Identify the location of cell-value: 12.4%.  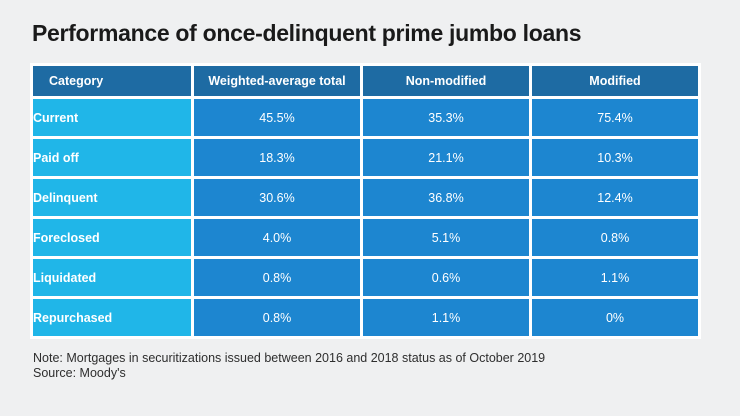
(615, 197).